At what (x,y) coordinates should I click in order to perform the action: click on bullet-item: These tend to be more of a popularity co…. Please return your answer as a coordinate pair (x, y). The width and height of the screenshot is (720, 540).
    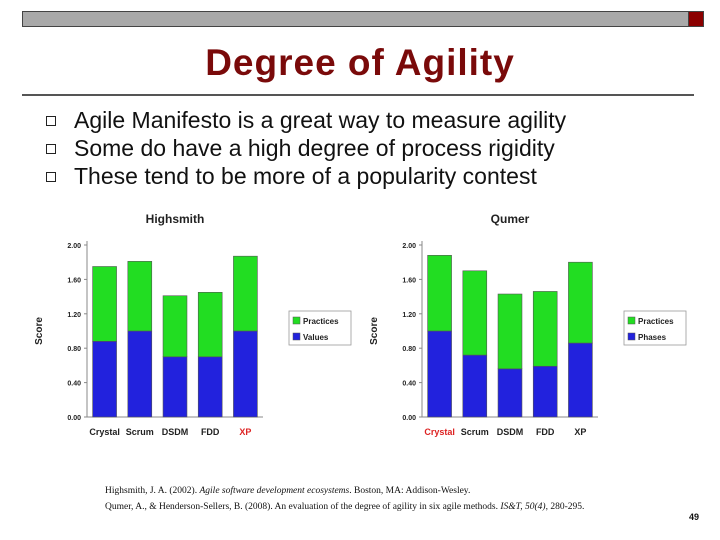
    Looking at the image, I should click on (305, 176).